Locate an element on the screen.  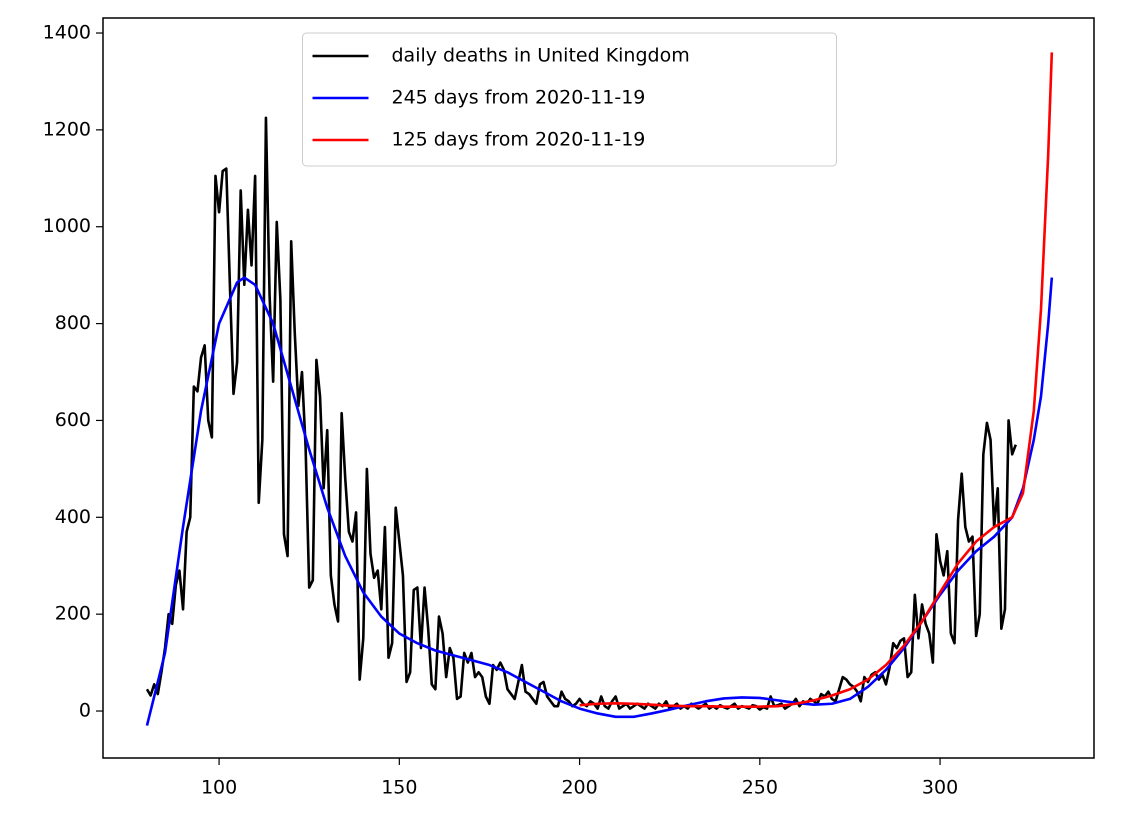
legend-label: 125 days from 2020-11-19 is located at coordinates (519, 140).